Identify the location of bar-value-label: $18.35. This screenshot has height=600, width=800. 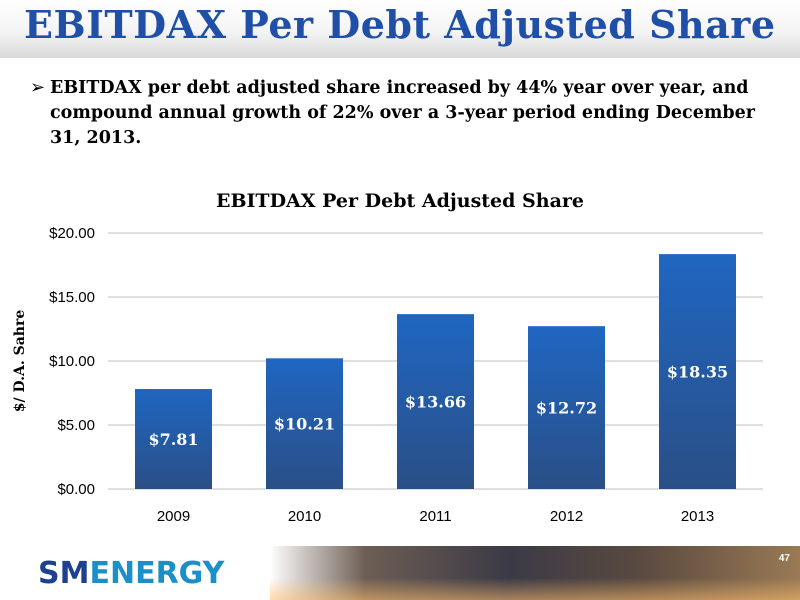
(697, 372).